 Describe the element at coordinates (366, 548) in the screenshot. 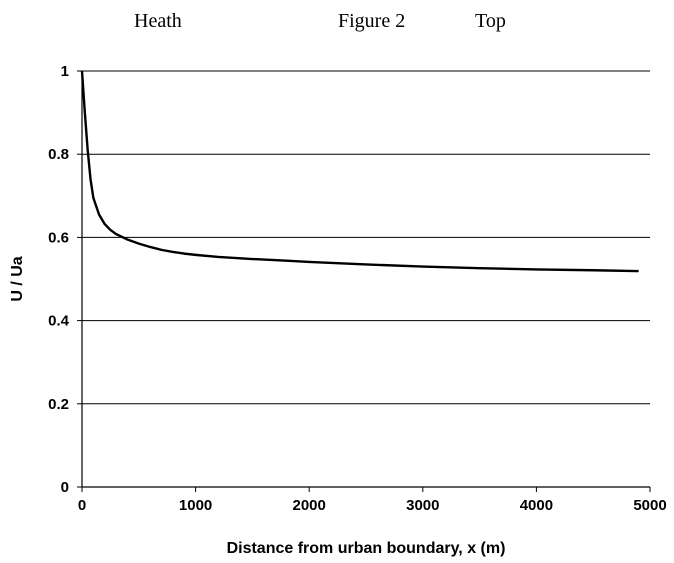

I see `x-axis-title: Distance from urban boundary, x (m)` at that location.